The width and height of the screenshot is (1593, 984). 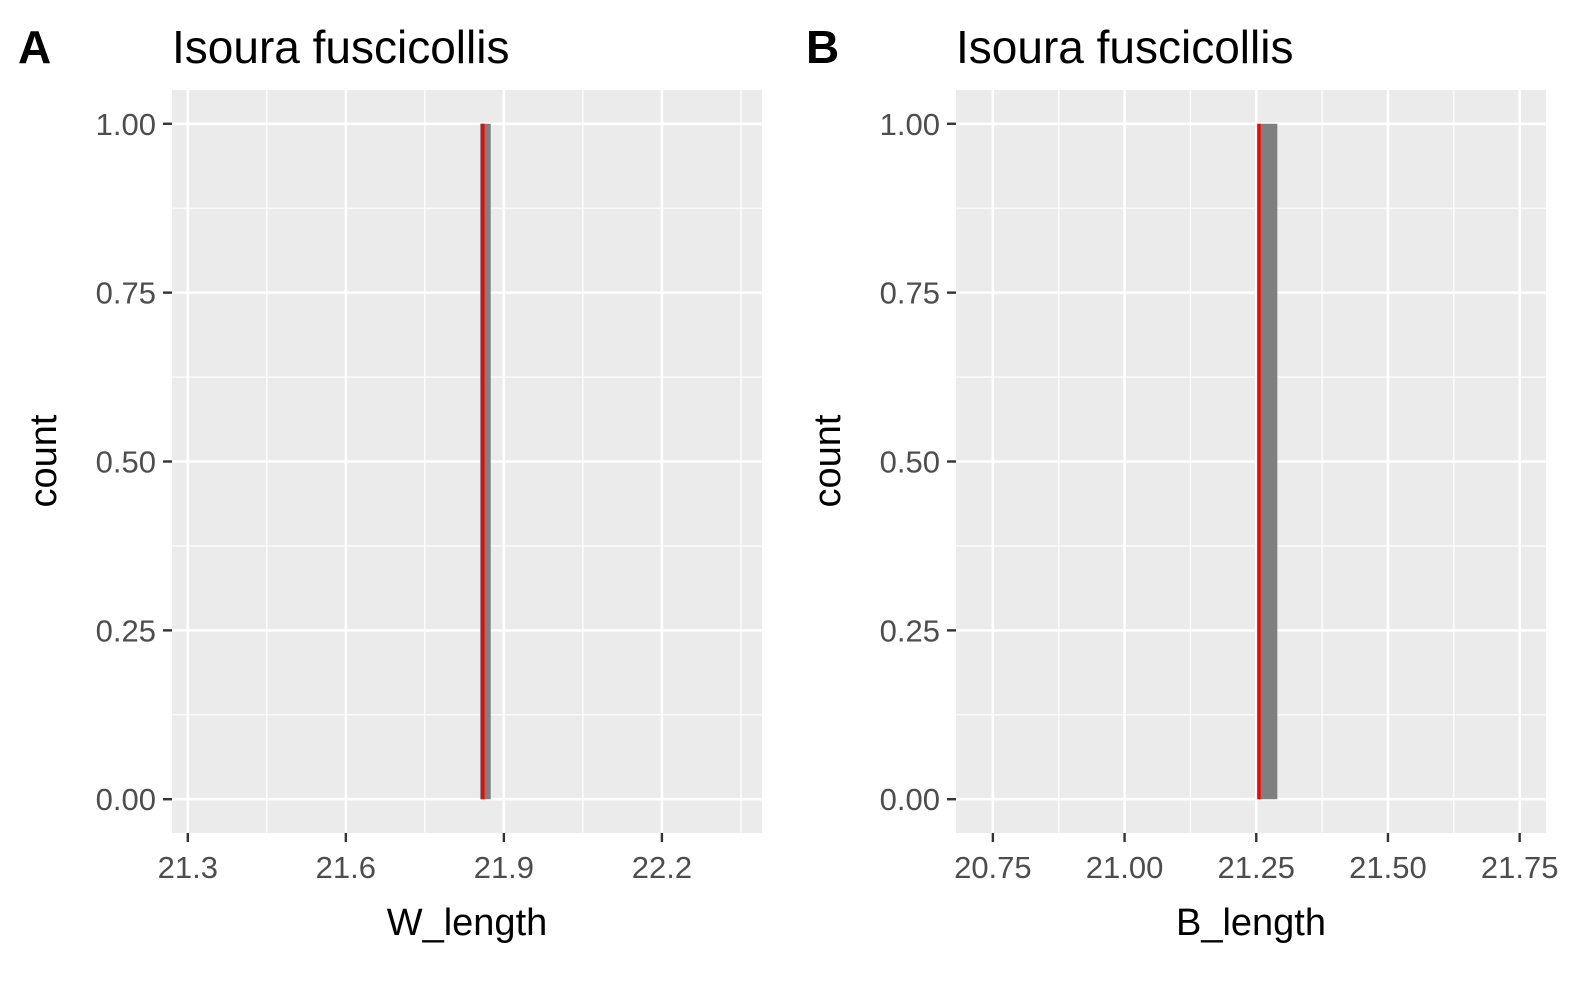 I want to click on panel-tag: A, so click(x=34, y=47).